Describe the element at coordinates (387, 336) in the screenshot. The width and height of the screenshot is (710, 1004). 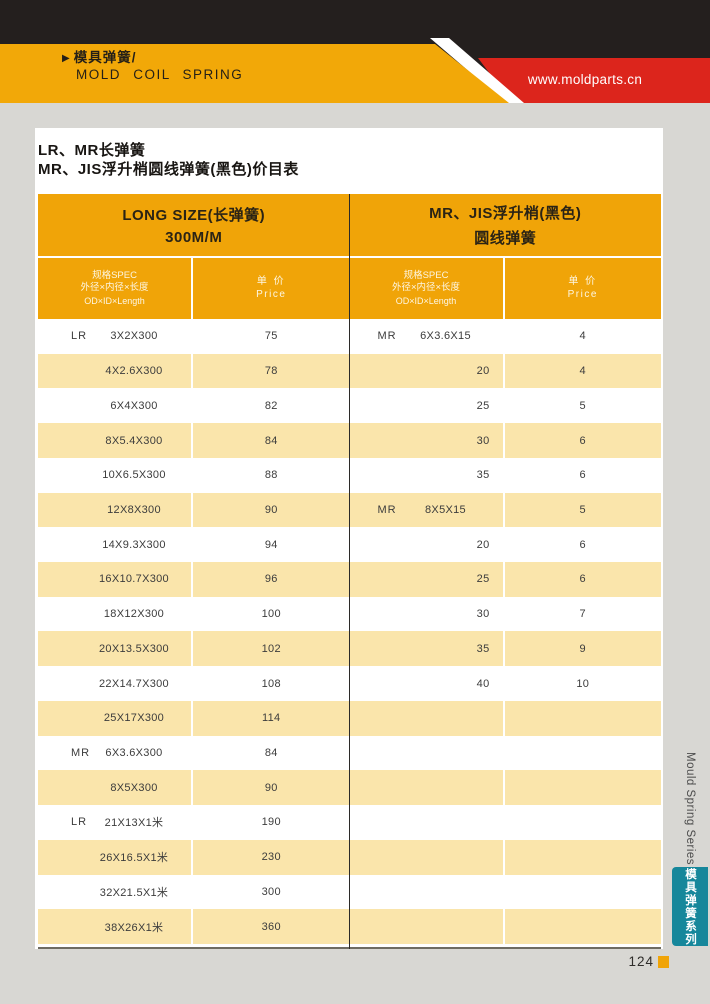
I see `right-series-prefix: MR` at that location.